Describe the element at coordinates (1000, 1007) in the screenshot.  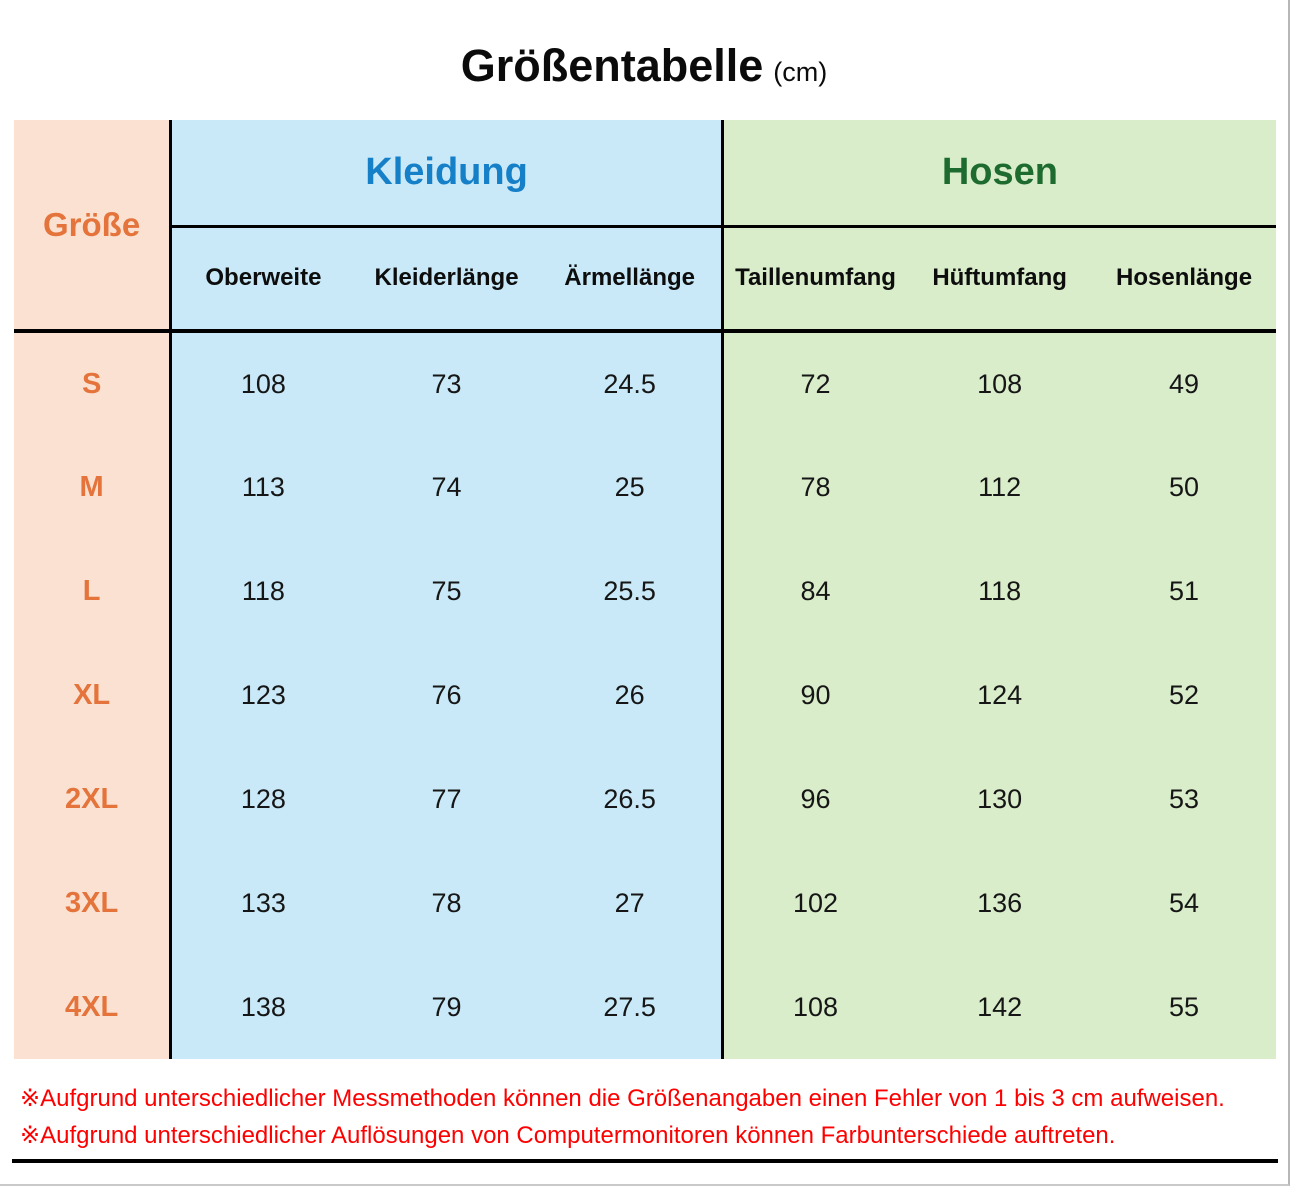
I see `value-cell: 142` at that location.